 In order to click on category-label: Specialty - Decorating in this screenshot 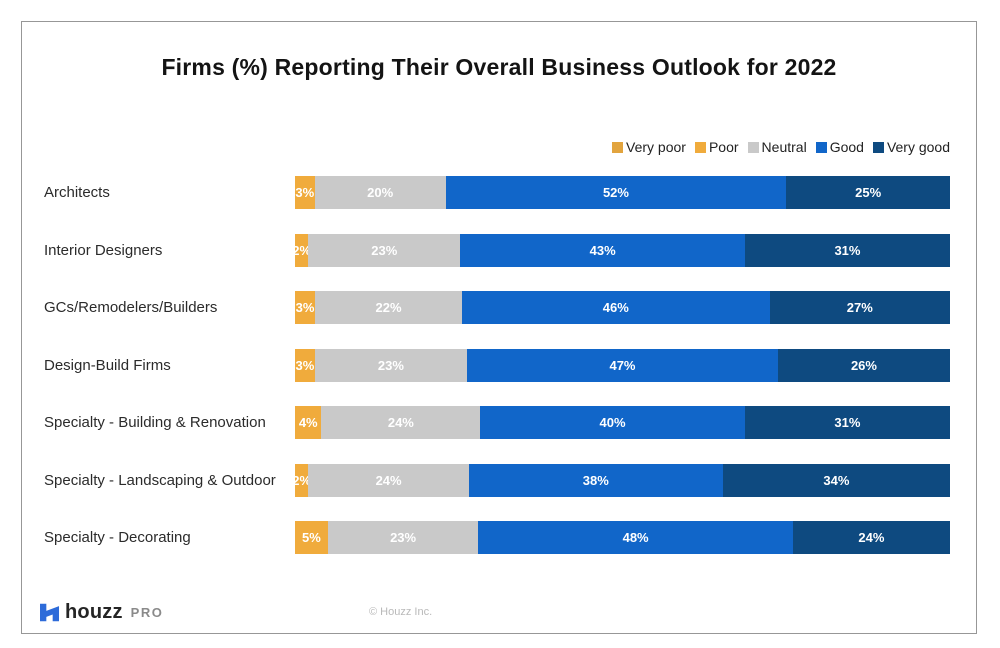, I will do `click(117, 537)`.